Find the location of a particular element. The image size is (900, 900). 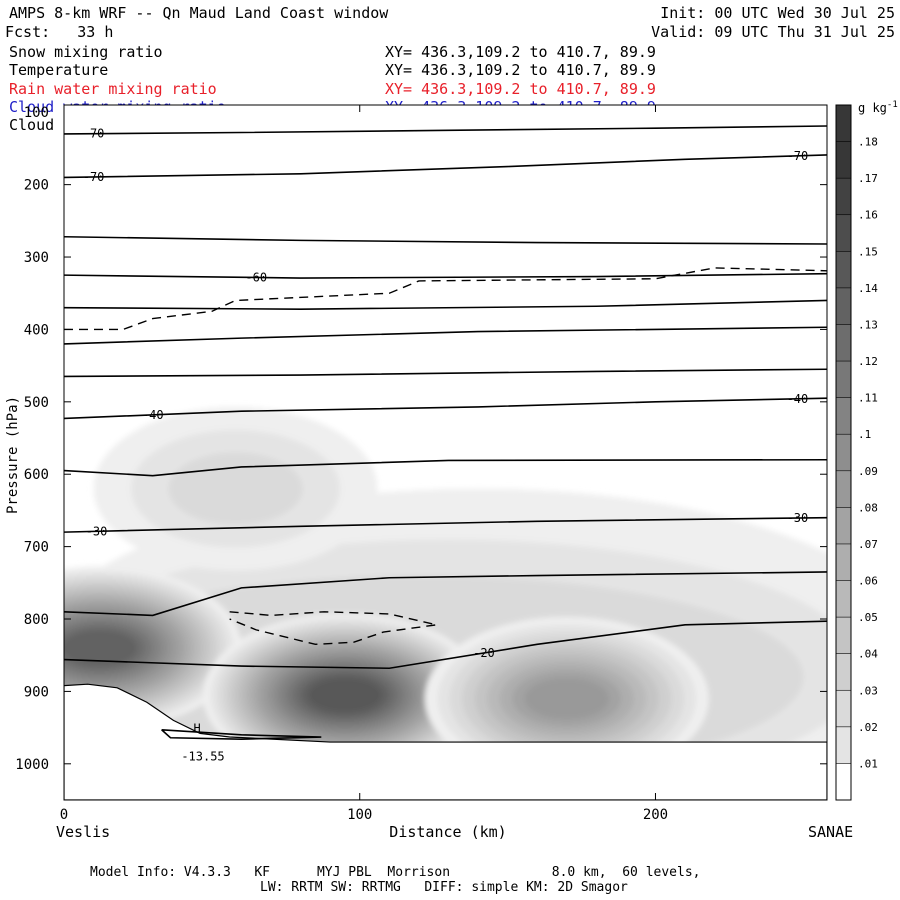

colorbar-frame is located at coordinates (843, 452).